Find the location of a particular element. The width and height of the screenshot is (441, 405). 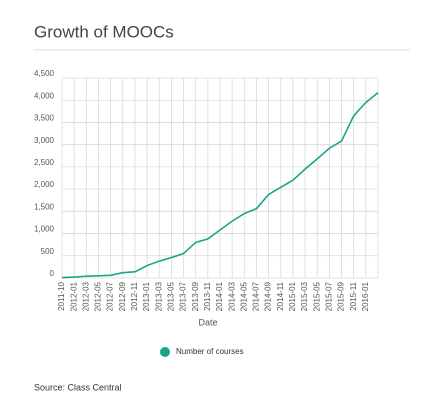

x-tick-label: 2013-09 is located at coordinates (195, 296).